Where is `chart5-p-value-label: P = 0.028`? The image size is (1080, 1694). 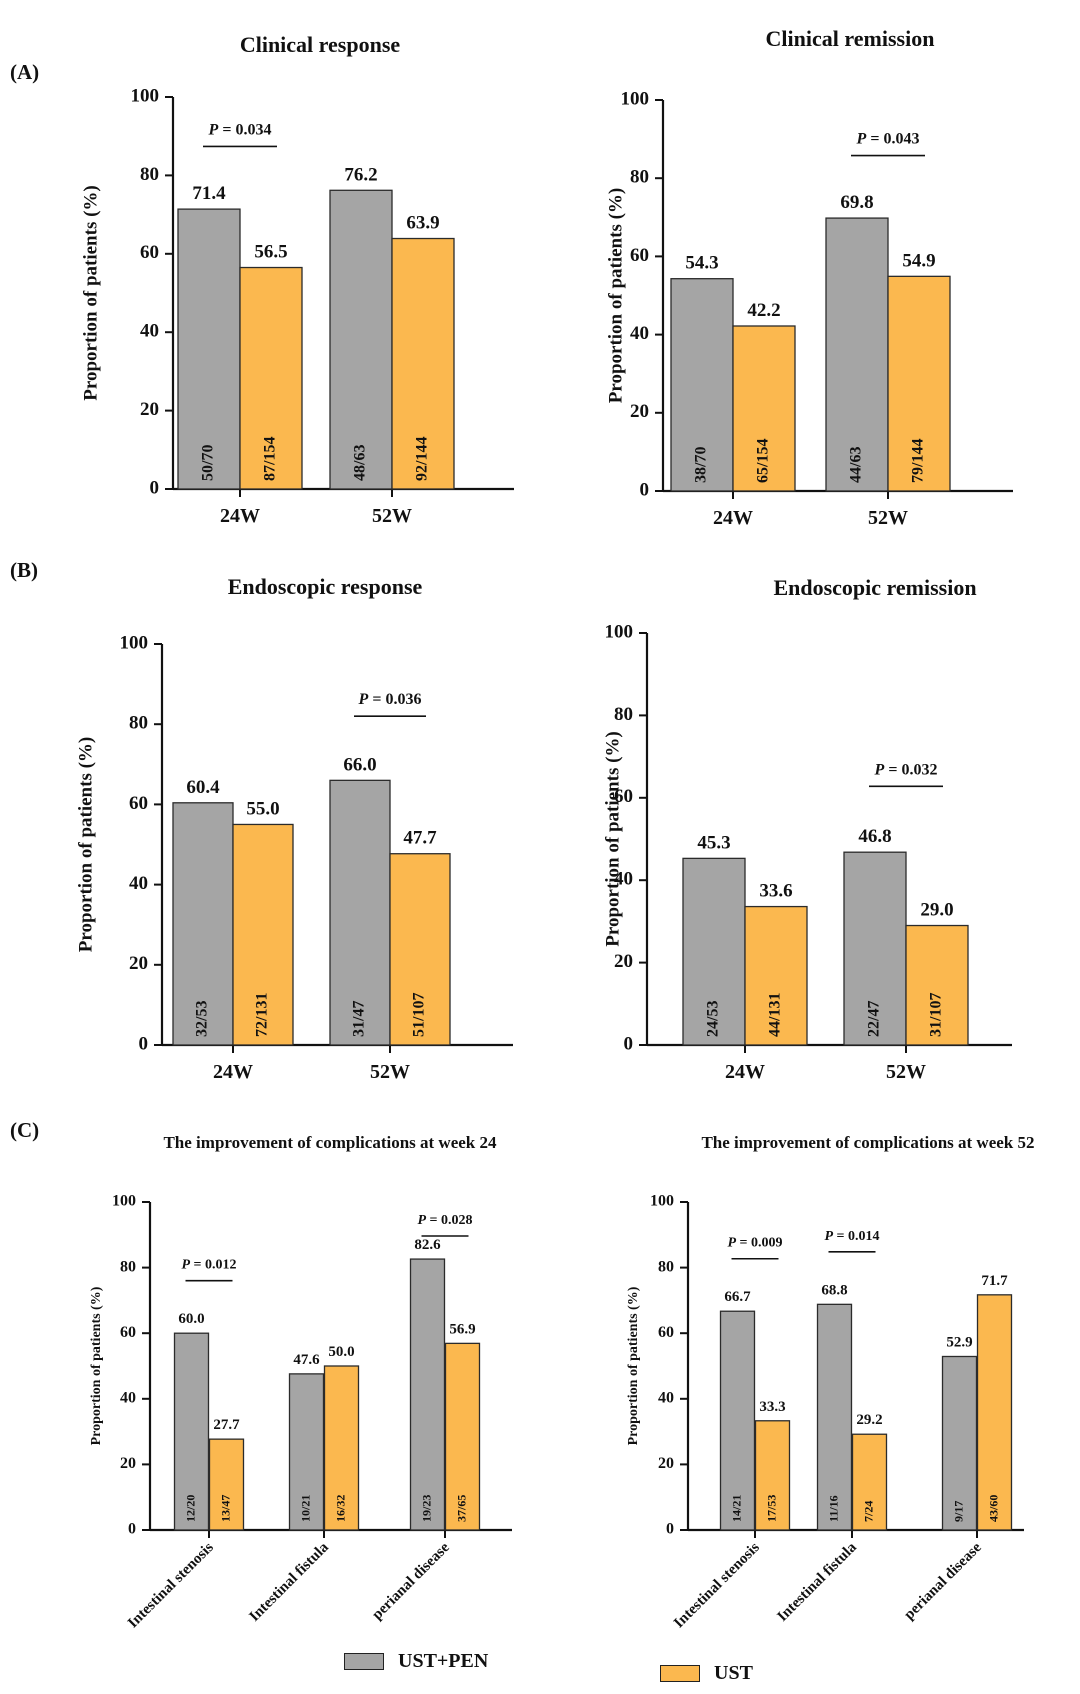 chart5-p-value-label: P = 0.028 is located at coordinates (444, 1220).